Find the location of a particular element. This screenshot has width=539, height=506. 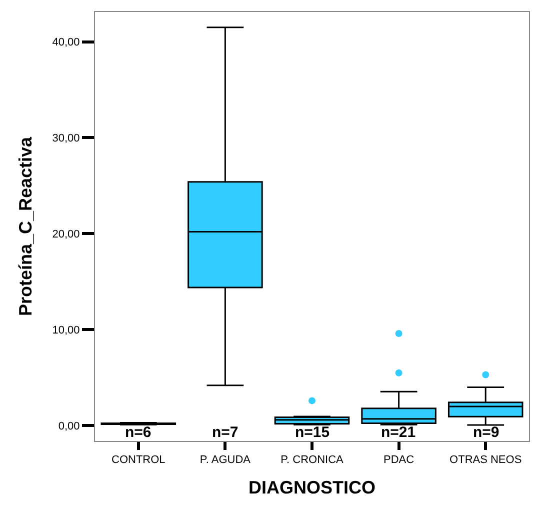

x-tick-label: P. AGUDA is located at coordinates (226, 460).